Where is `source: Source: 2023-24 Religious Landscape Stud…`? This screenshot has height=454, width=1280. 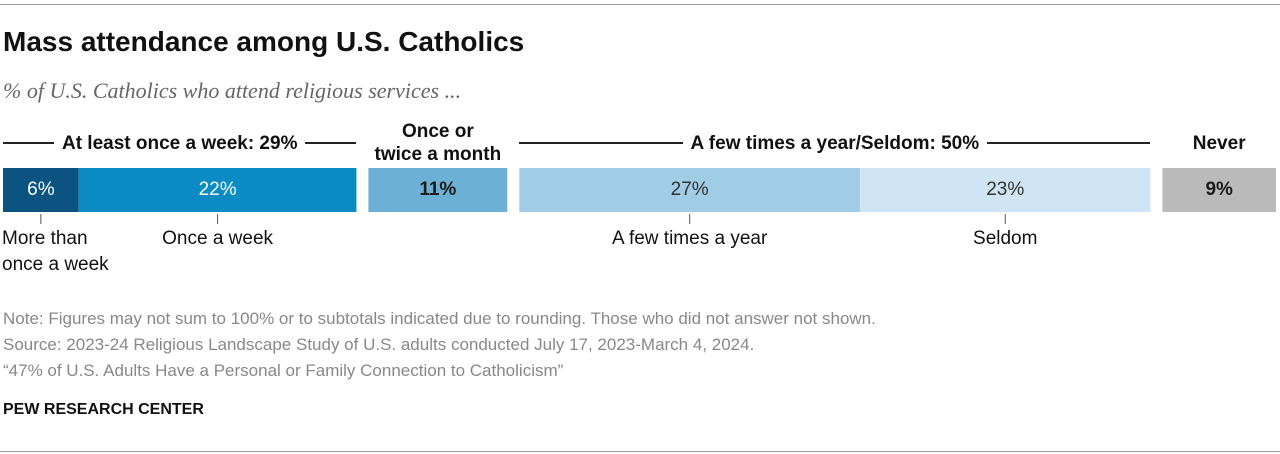 source: Source: 2023-24 Religious Landscape Stud… is located at coordinates (379, 344).